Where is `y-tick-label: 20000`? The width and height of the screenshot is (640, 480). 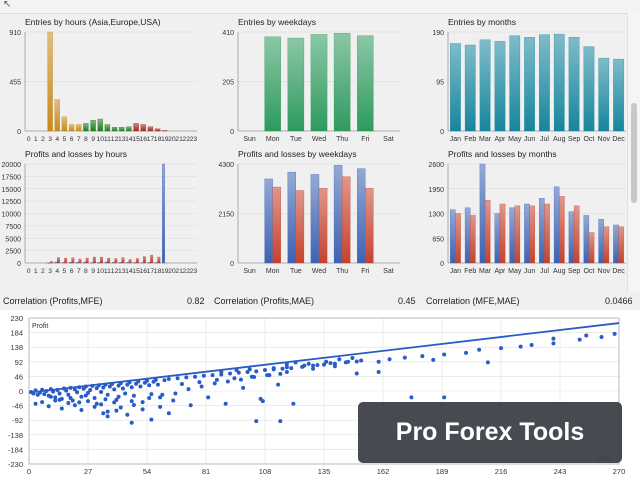 y-tick-label: 20000 is located at coordinates (12, 165).